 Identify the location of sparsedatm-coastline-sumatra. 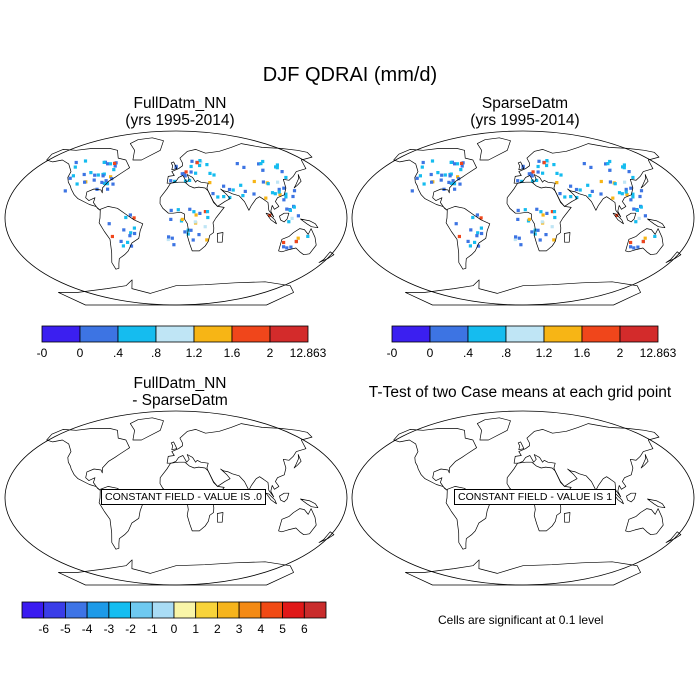
(618, 218).